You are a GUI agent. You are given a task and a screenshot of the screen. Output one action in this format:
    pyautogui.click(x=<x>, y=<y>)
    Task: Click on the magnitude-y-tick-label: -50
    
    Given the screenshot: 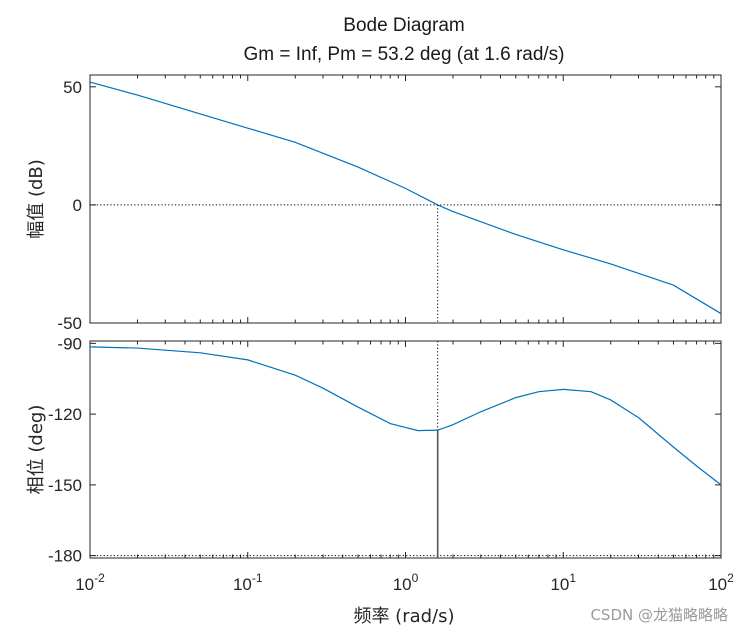 What is the action you would take?
    pyautogui.click(x=69, y=323)
    